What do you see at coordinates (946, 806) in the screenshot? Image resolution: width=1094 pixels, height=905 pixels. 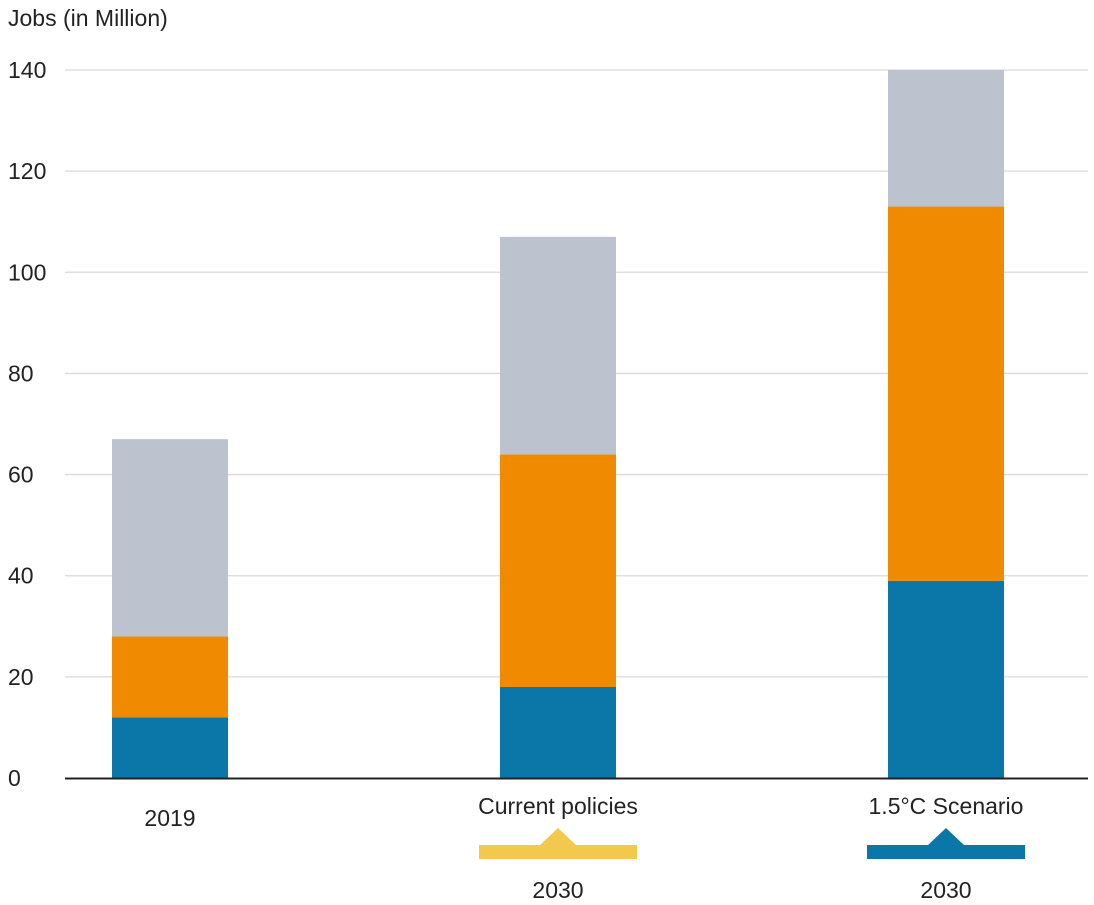 I see `category-label: 1.5°C Scenario` at bounding box center [946, 806].